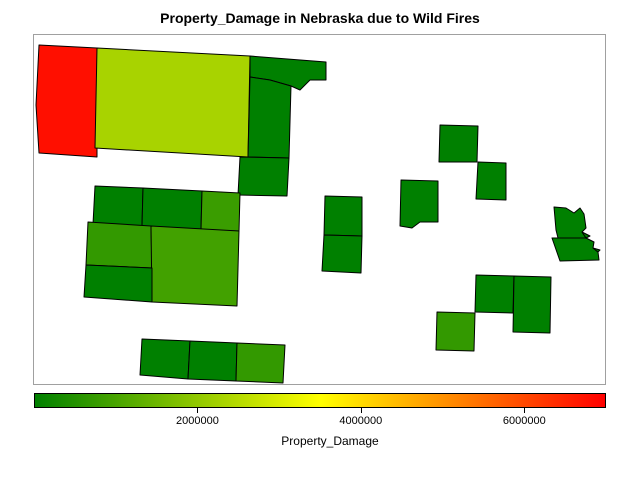 The width and height of the screenshot is (640, 480). Describe the element at coordinates (66, 101) in the screenshot. I see `county-panhandle-west` at that location.